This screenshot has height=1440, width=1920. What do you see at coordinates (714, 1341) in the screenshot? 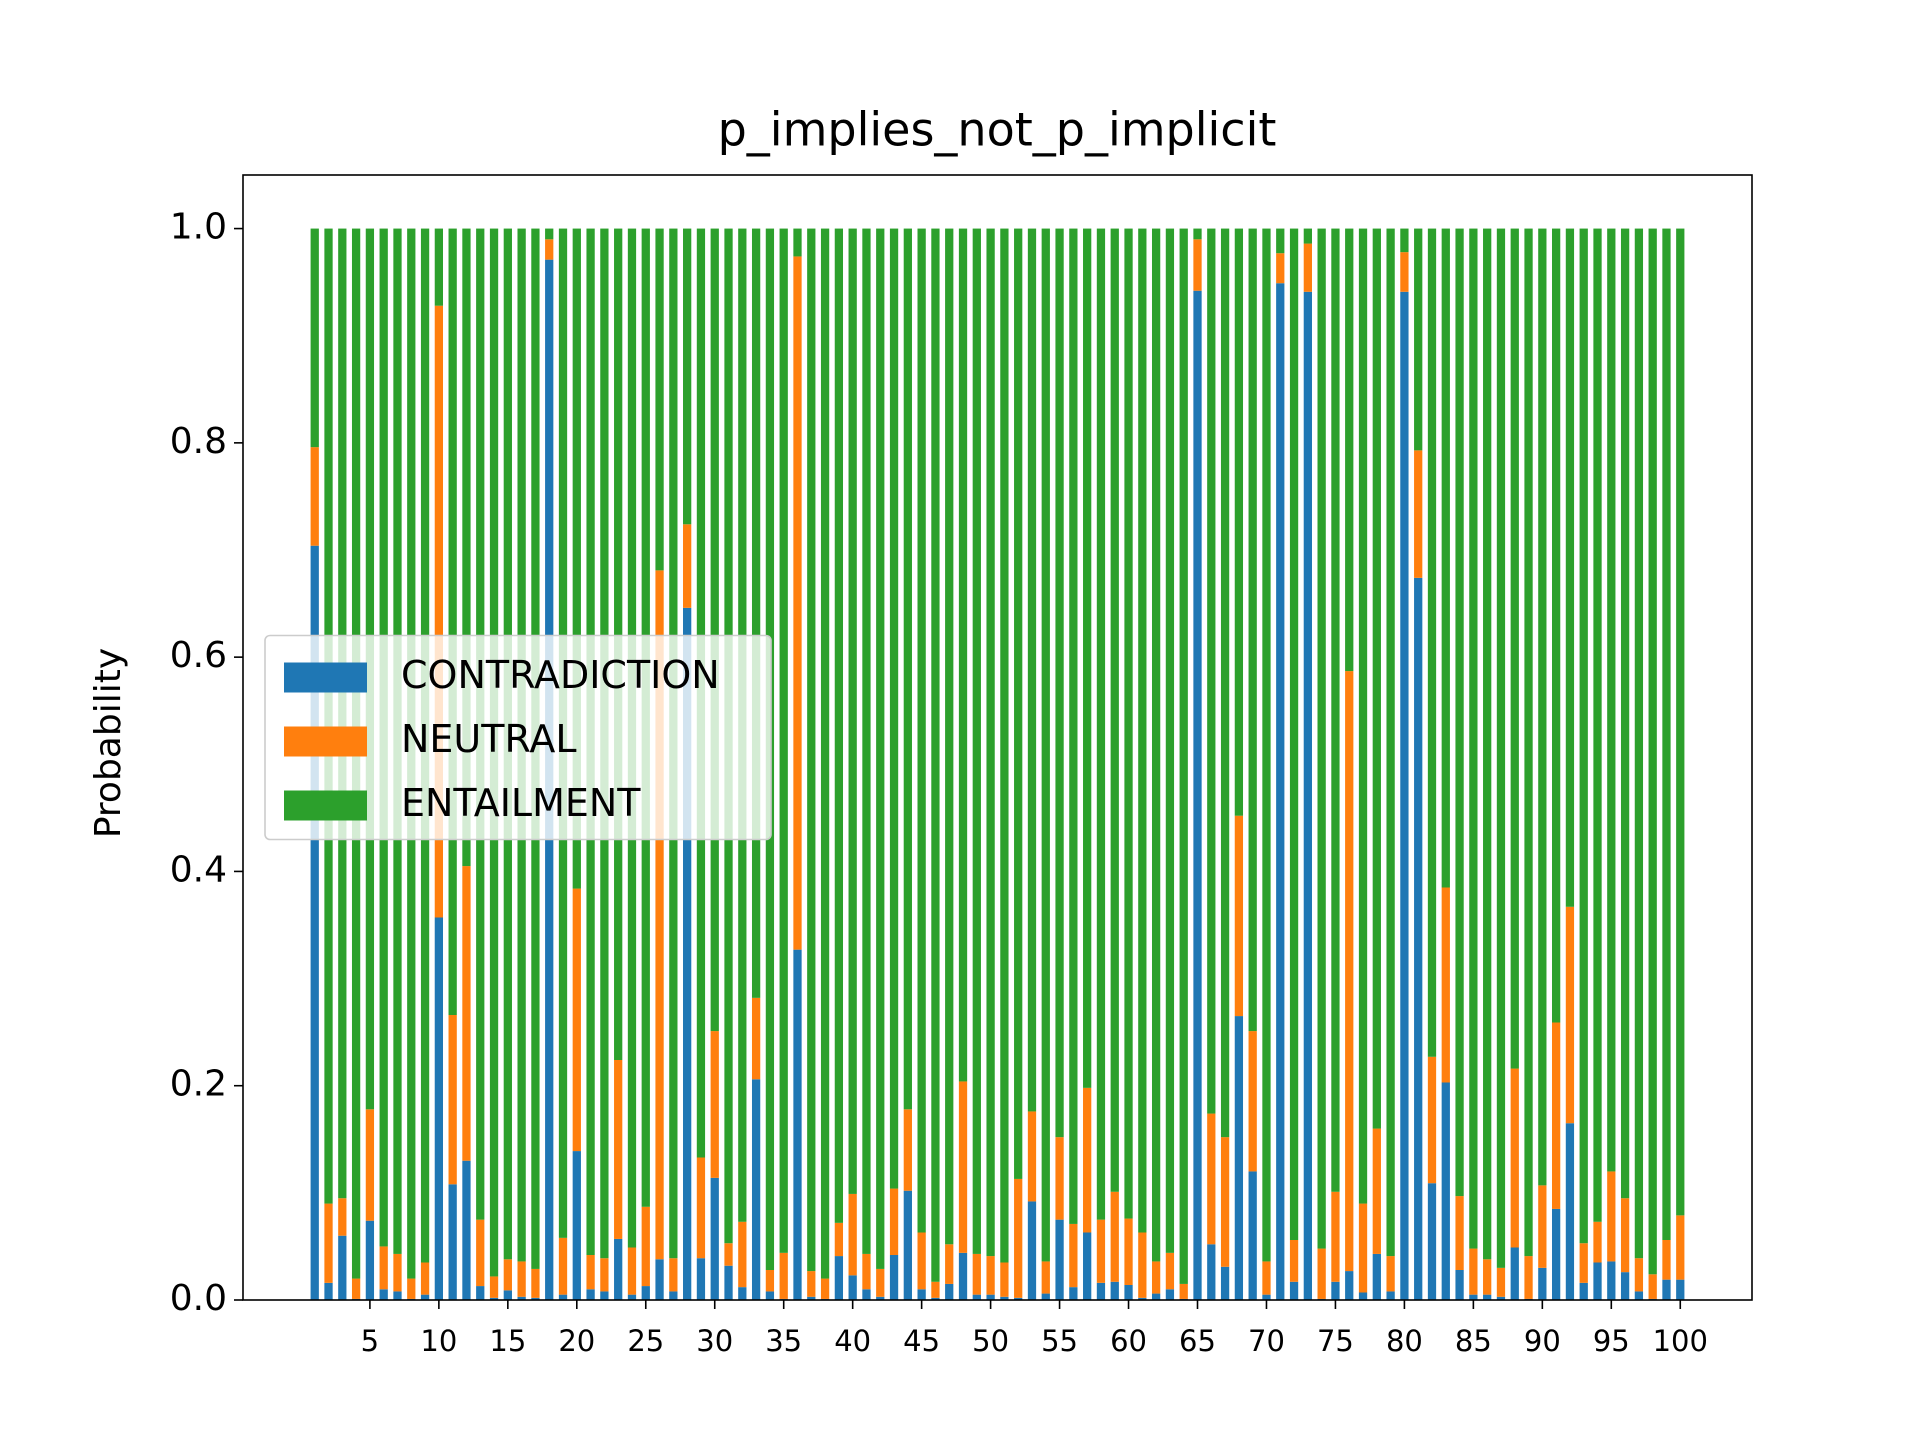
I see `x-tick-label: 30` at bounding box center [714, 1341].